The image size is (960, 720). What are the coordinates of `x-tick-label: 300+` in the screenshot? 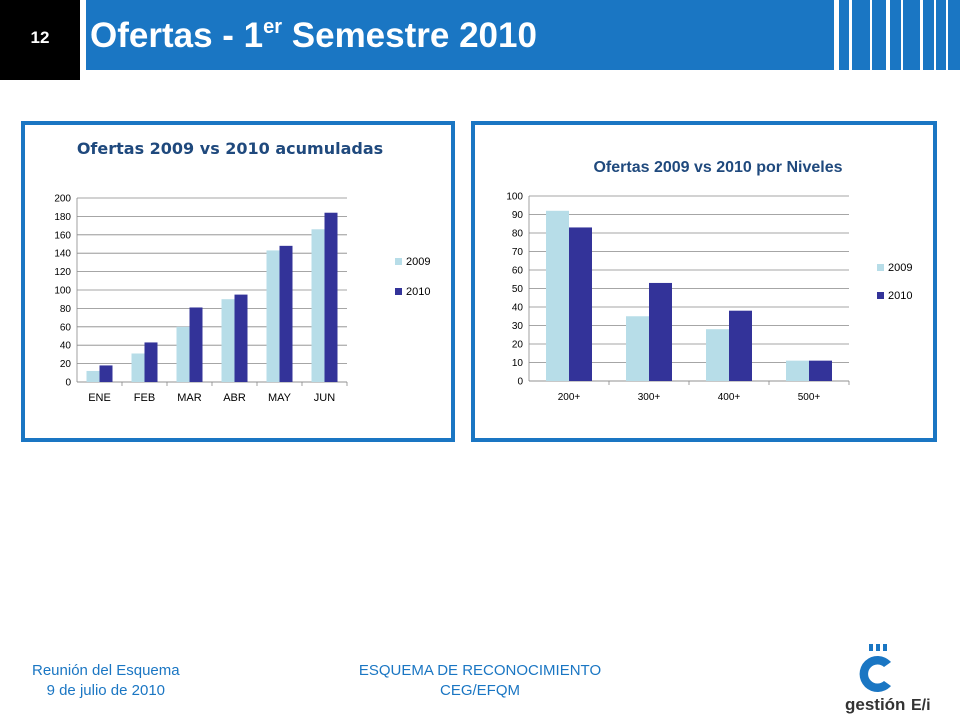 It's located at (649, 397).